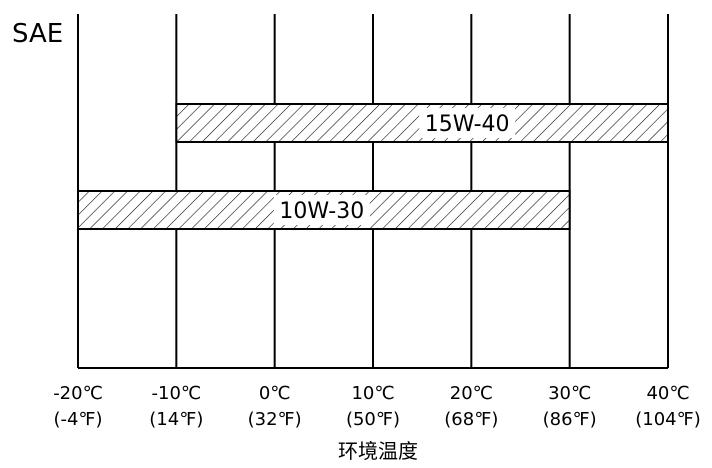 This screenshot has width=712, height=468. I want to click on x-axis-title: 环境温度, so click(378, 451).